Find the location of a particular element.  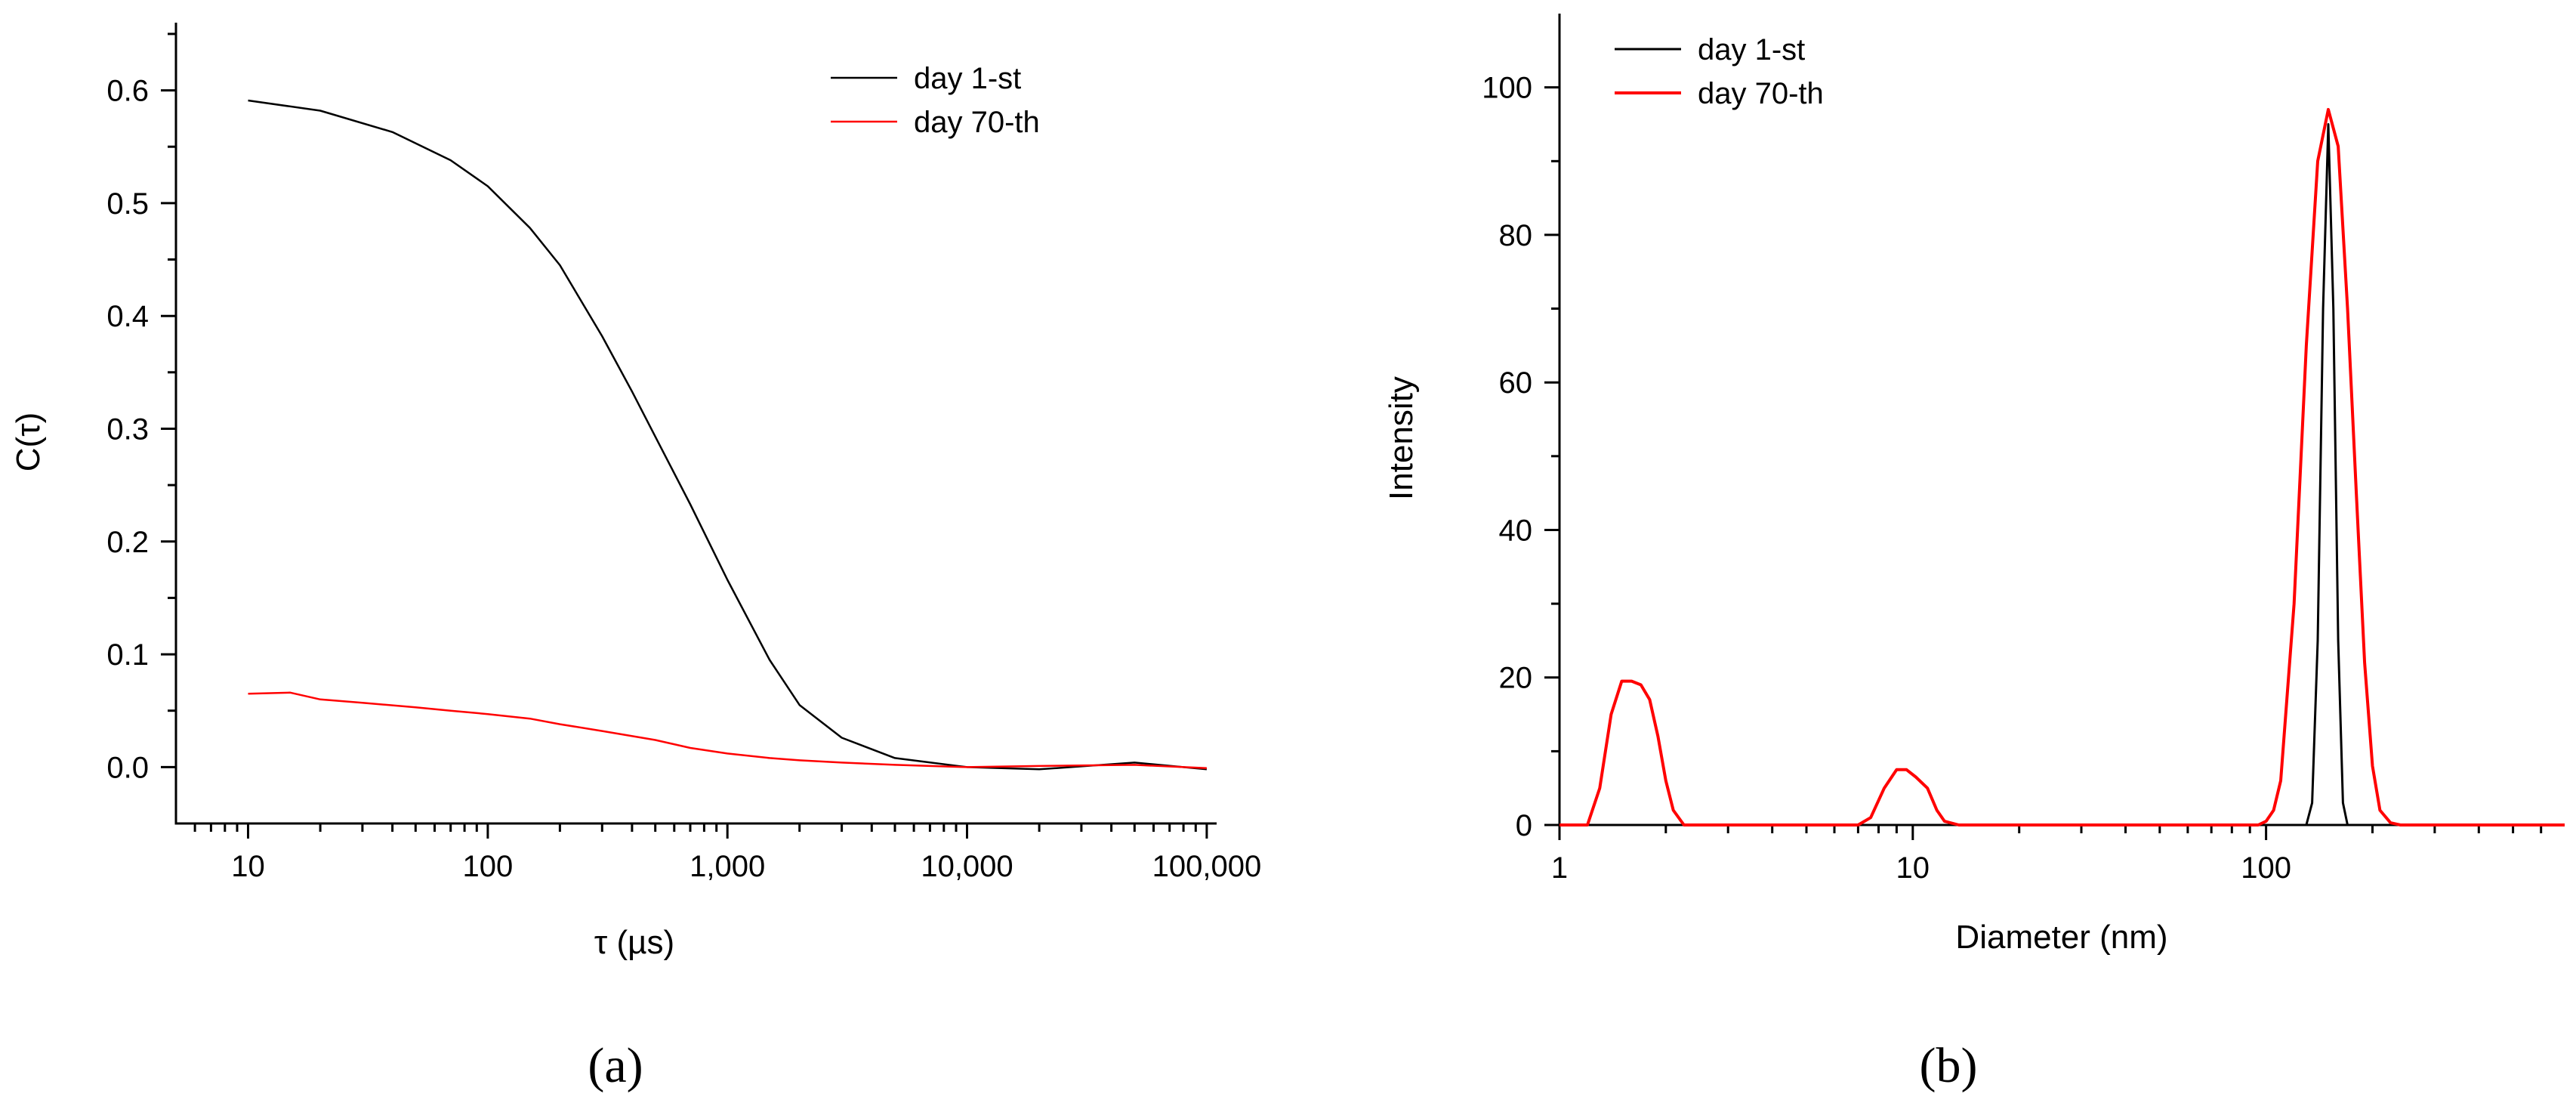

chart-a-ytick-label: 0.6 is located at coordinates (127, 91).